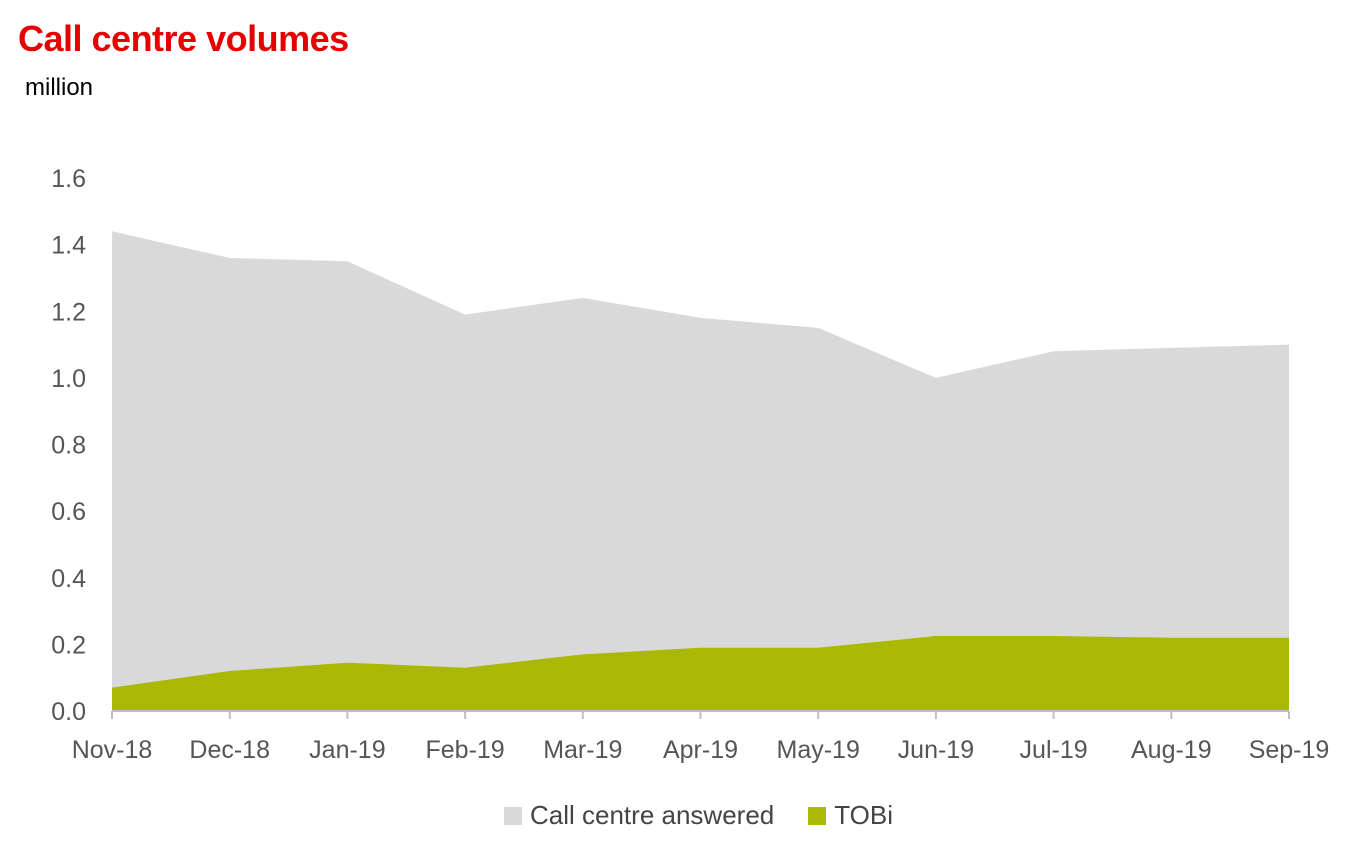 Image resolution: width=1358 pixels, height=848 pixels. Describe the element at coordinates (1171, 750) in the screenshot. I see `x-tick-label: Aug-19` at that location.